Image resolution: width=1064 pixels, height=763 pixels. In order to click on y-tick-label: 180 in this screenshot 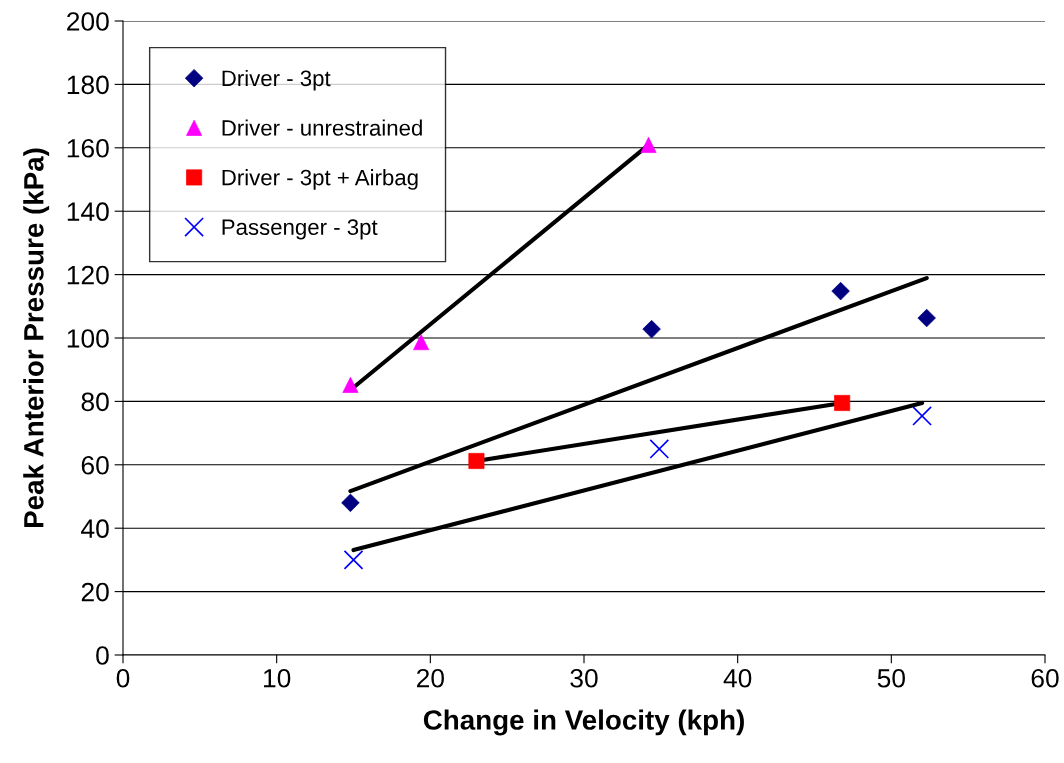, I will do `click(88, 85)`.